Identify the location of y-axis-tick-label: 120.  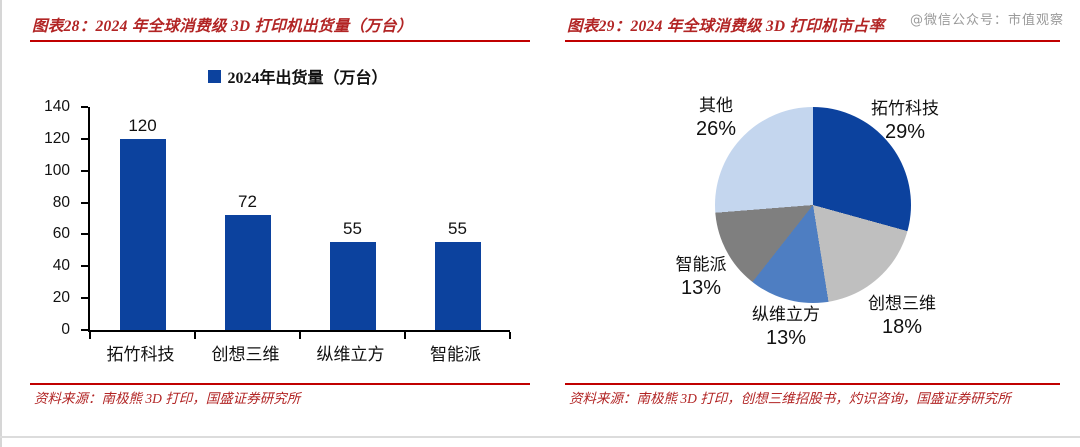
(57, 138).